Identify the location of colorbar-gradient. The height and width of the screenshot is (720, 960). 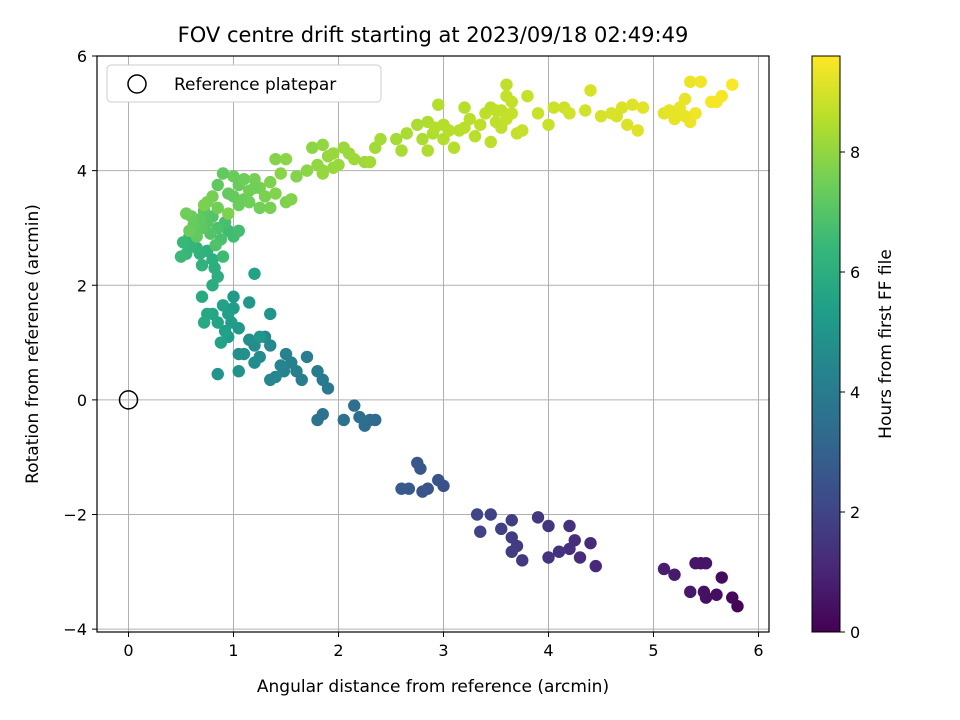
(826, 344).